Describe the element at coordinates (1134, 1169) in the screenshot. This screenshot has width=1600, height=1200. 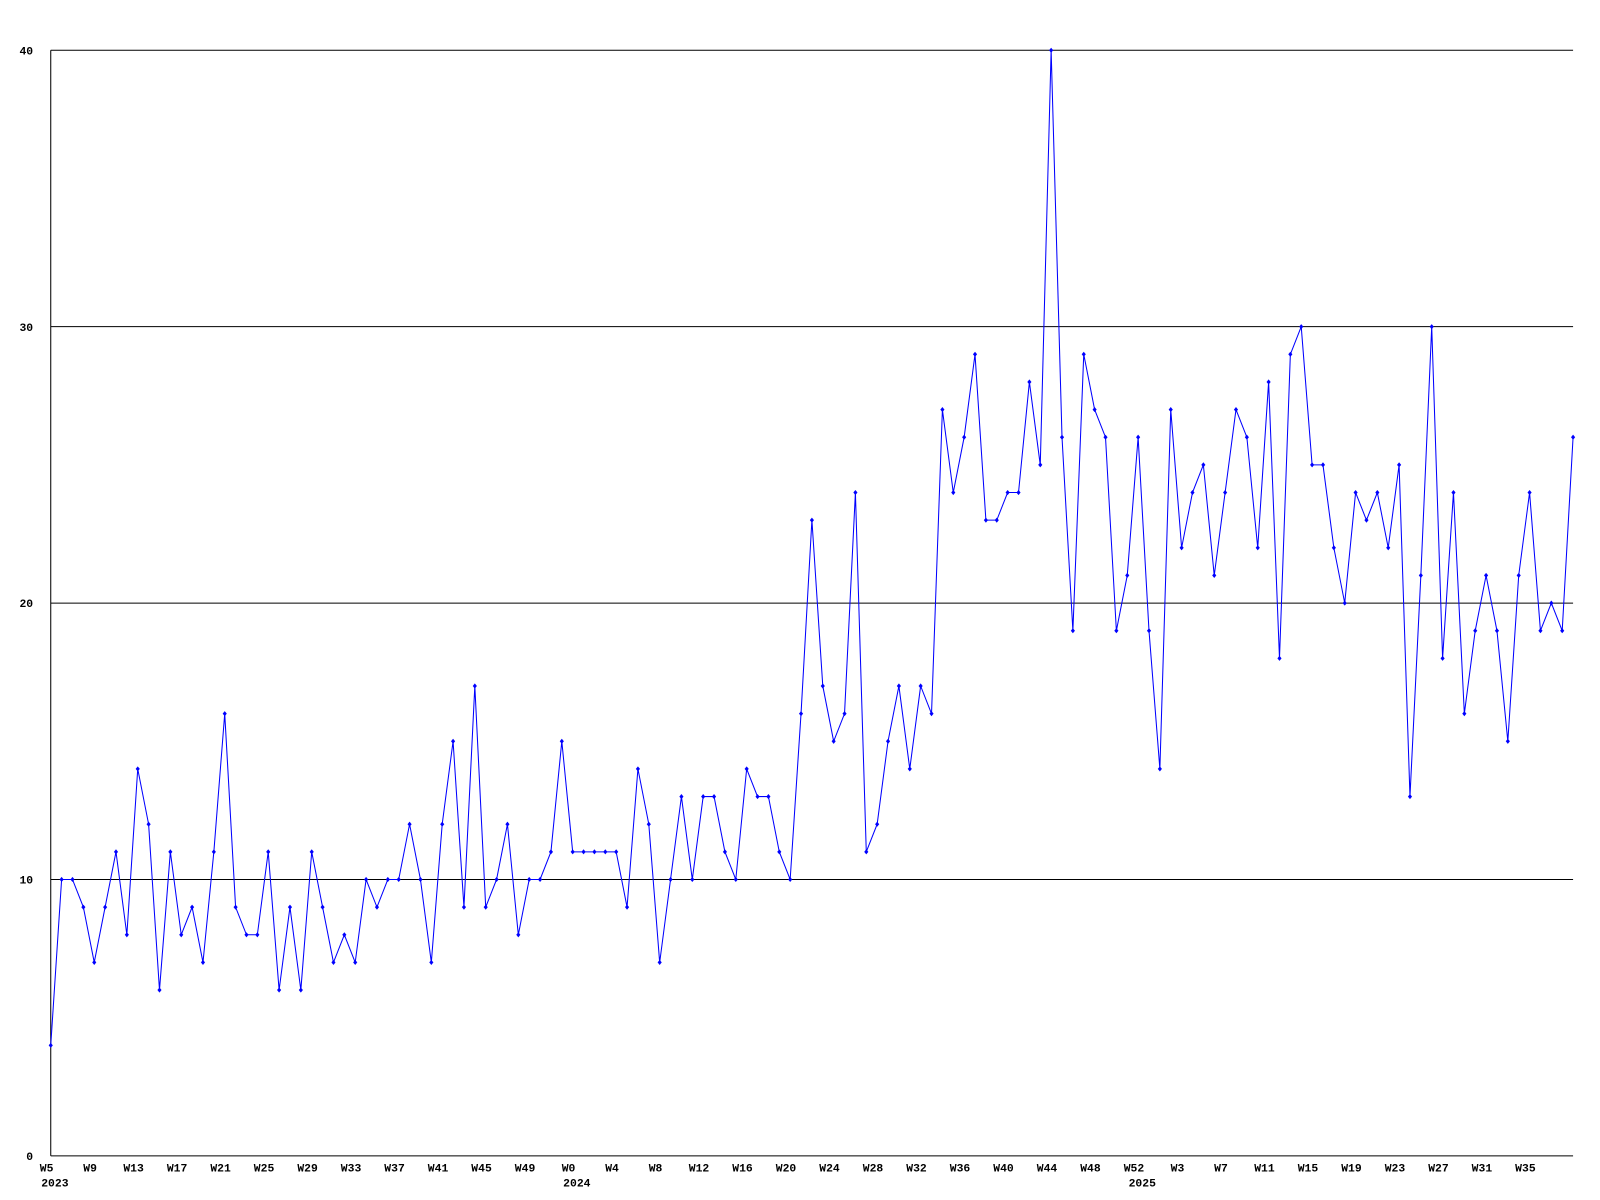
I see `x-tick-label: W52` at that location.